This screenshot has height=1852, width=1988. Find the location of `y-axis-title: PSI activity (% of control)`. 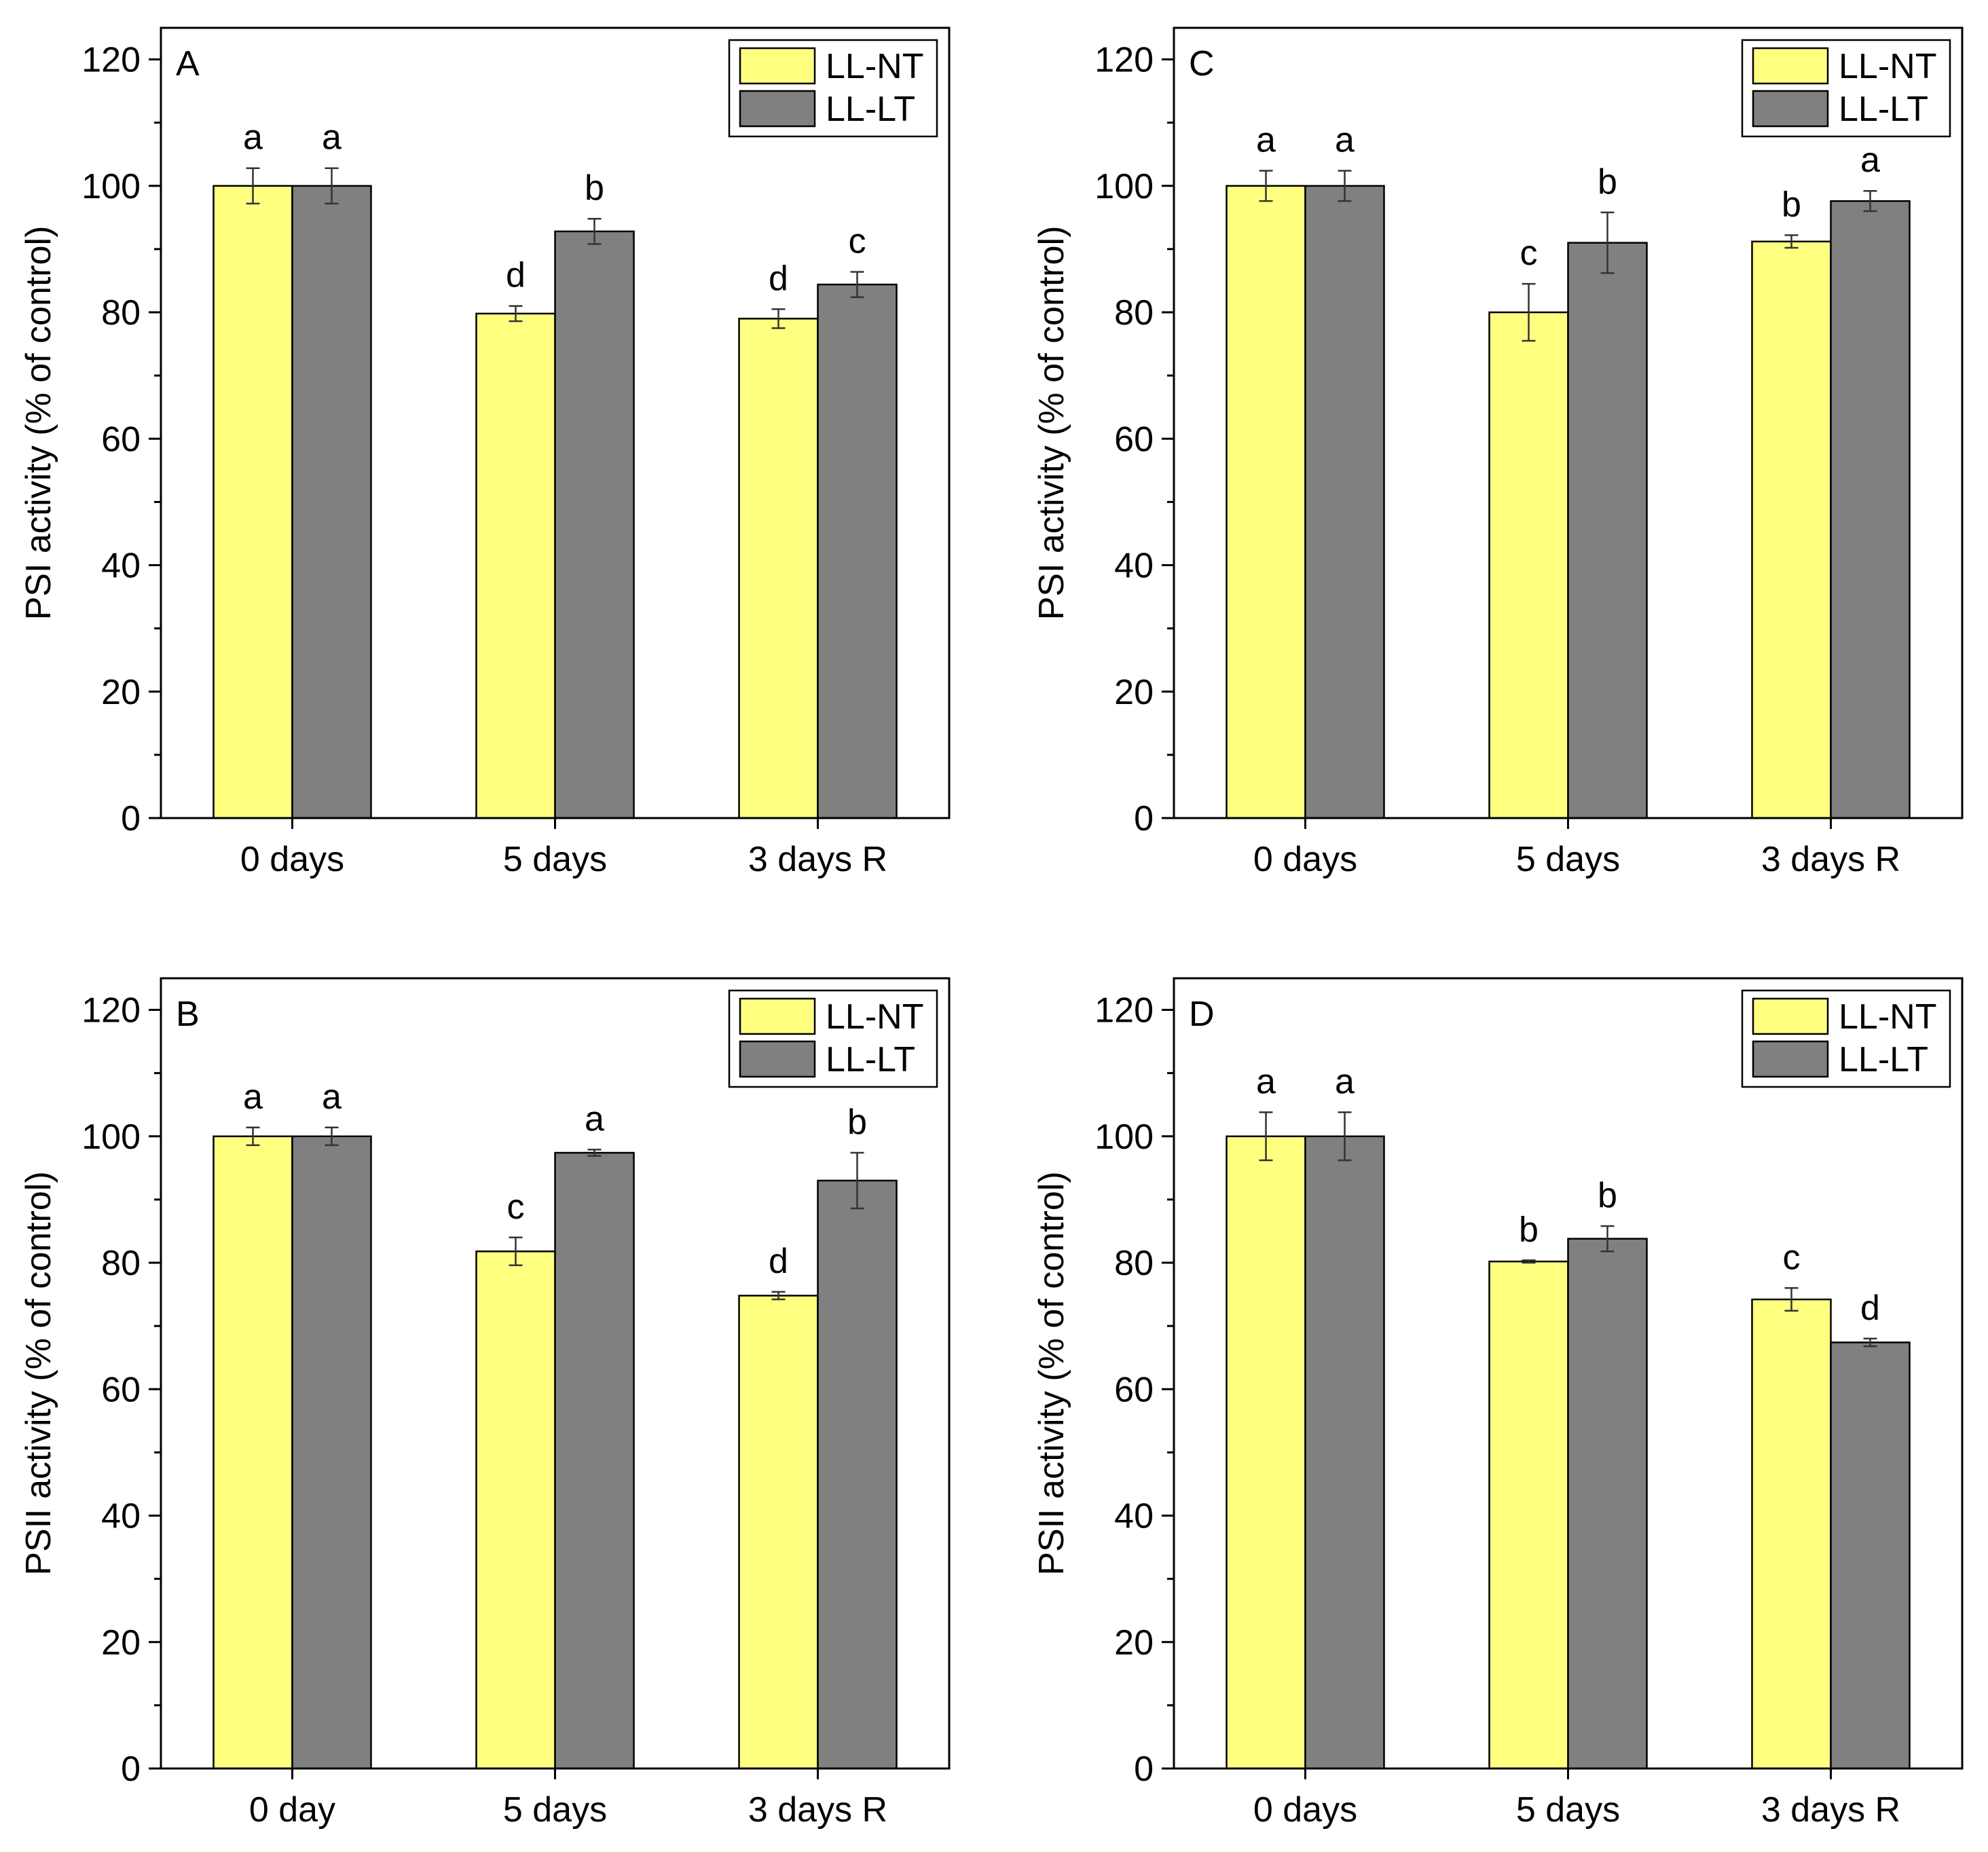

y-axis-title: PSI activity (% of control) is located at coordinates (39, 423).